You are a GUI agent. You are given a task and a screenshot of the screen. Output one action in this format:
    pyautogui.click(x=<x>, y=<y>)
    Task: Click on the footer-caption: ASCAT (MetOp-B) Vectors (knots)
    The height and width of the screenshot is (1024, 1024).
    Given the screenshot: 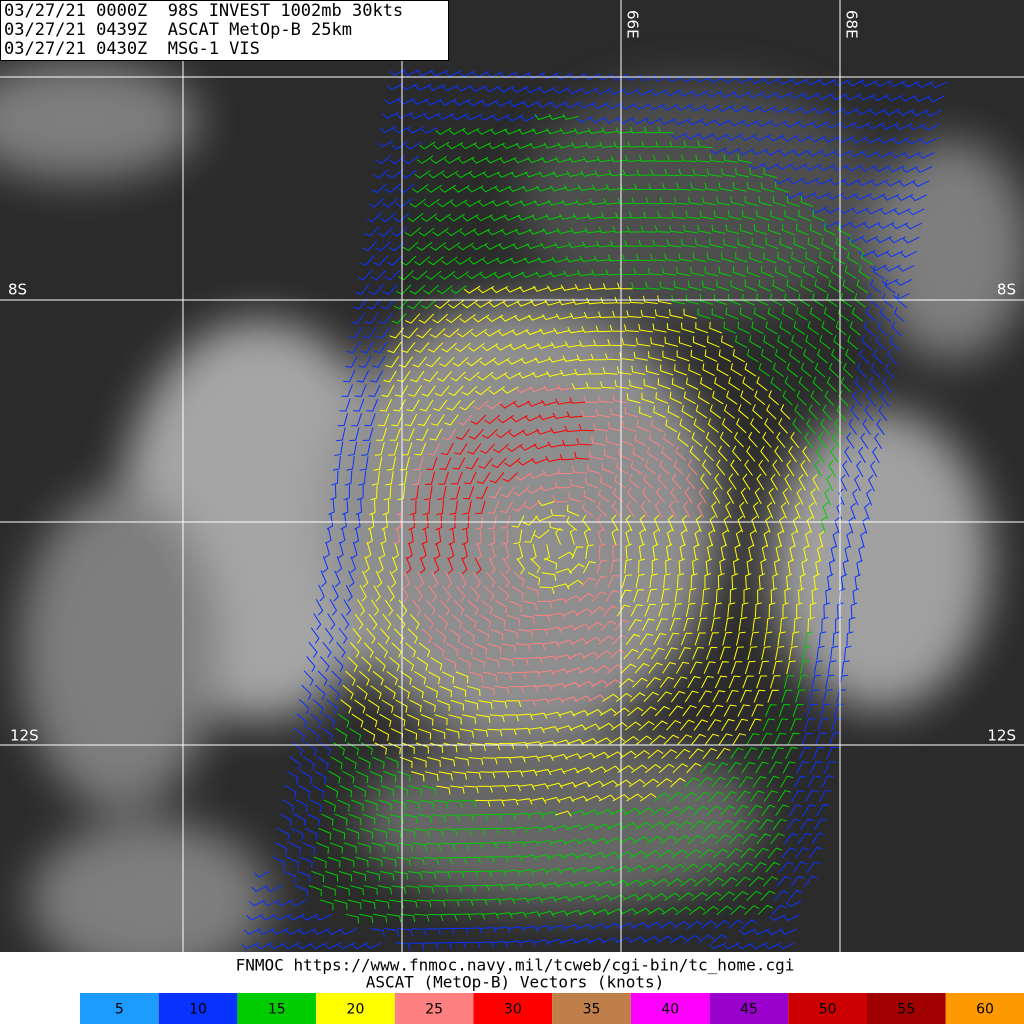 What is the action you would take?
    pyautogui.click(x=515, y=982)
    